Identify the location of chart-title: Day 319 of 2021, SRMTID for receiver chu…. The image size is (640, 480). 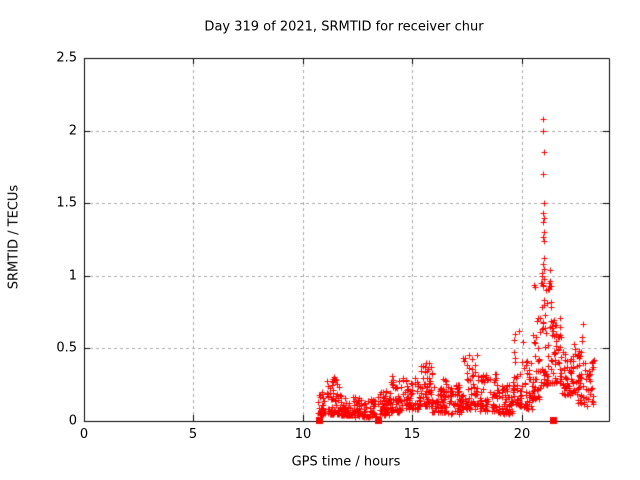
(344, 27).